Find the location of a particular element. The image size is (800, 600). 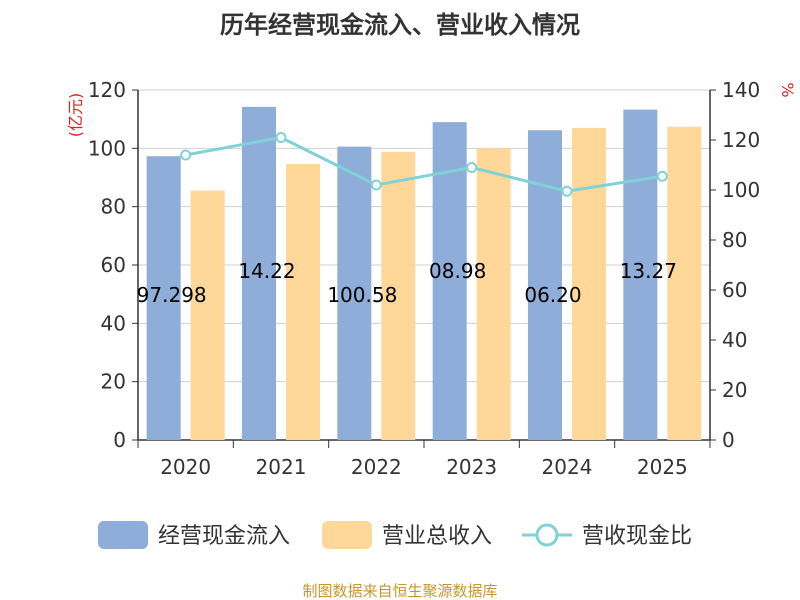

x-tick-label: 2025 is located at coordinates (662, 467).